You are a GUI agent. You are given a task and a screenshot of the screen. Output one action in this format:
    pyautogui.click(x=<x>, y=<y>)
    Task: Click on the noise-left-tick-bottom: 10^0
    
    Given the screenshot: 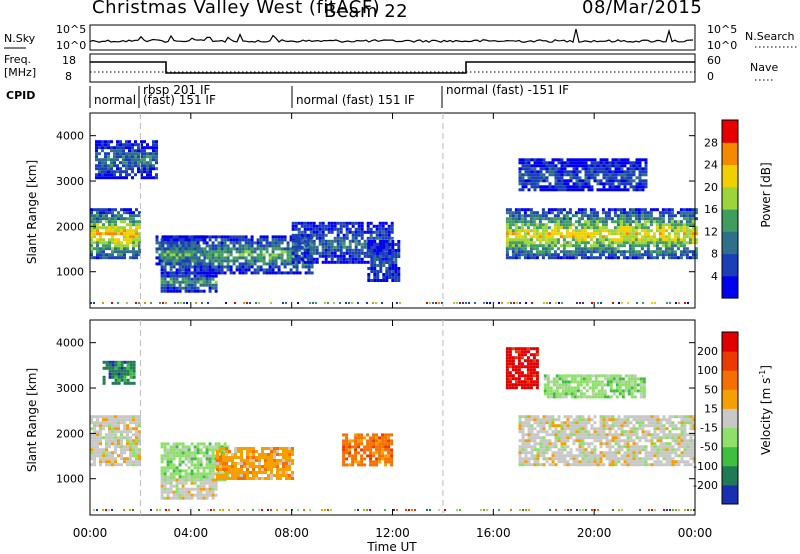 What is the action you would take?
    pyautogui.click(x=71, y=45)
    